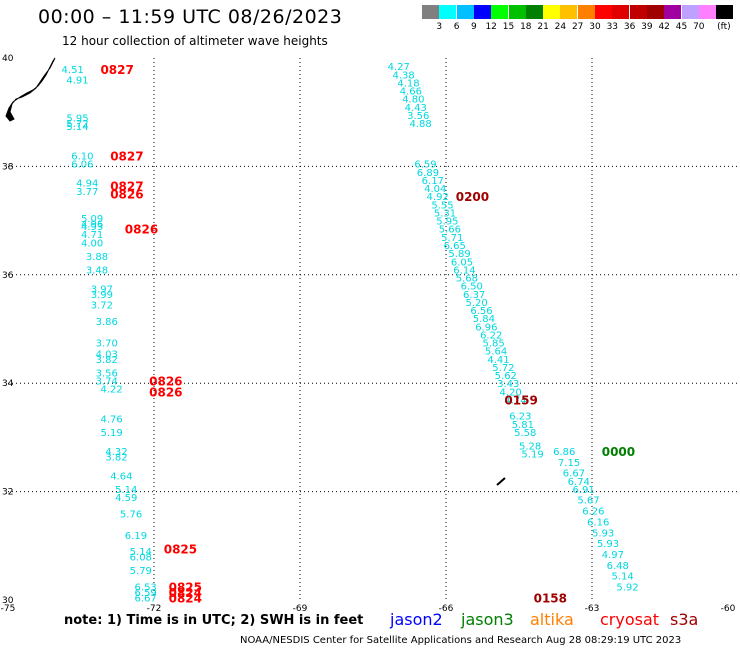 The width and height of the screenshot is (740, 650). I want to click on swh-value: 4.20, so click(511, 392).